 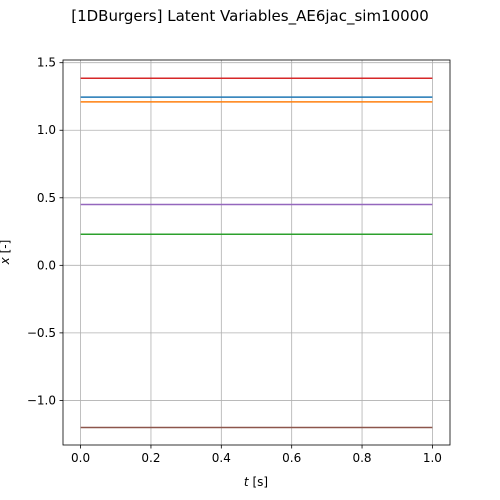 What do you see at coordinates (41, 400) in the screenshot?
I see `y-tick-label: −1.0` at bounding box center [41, 400].